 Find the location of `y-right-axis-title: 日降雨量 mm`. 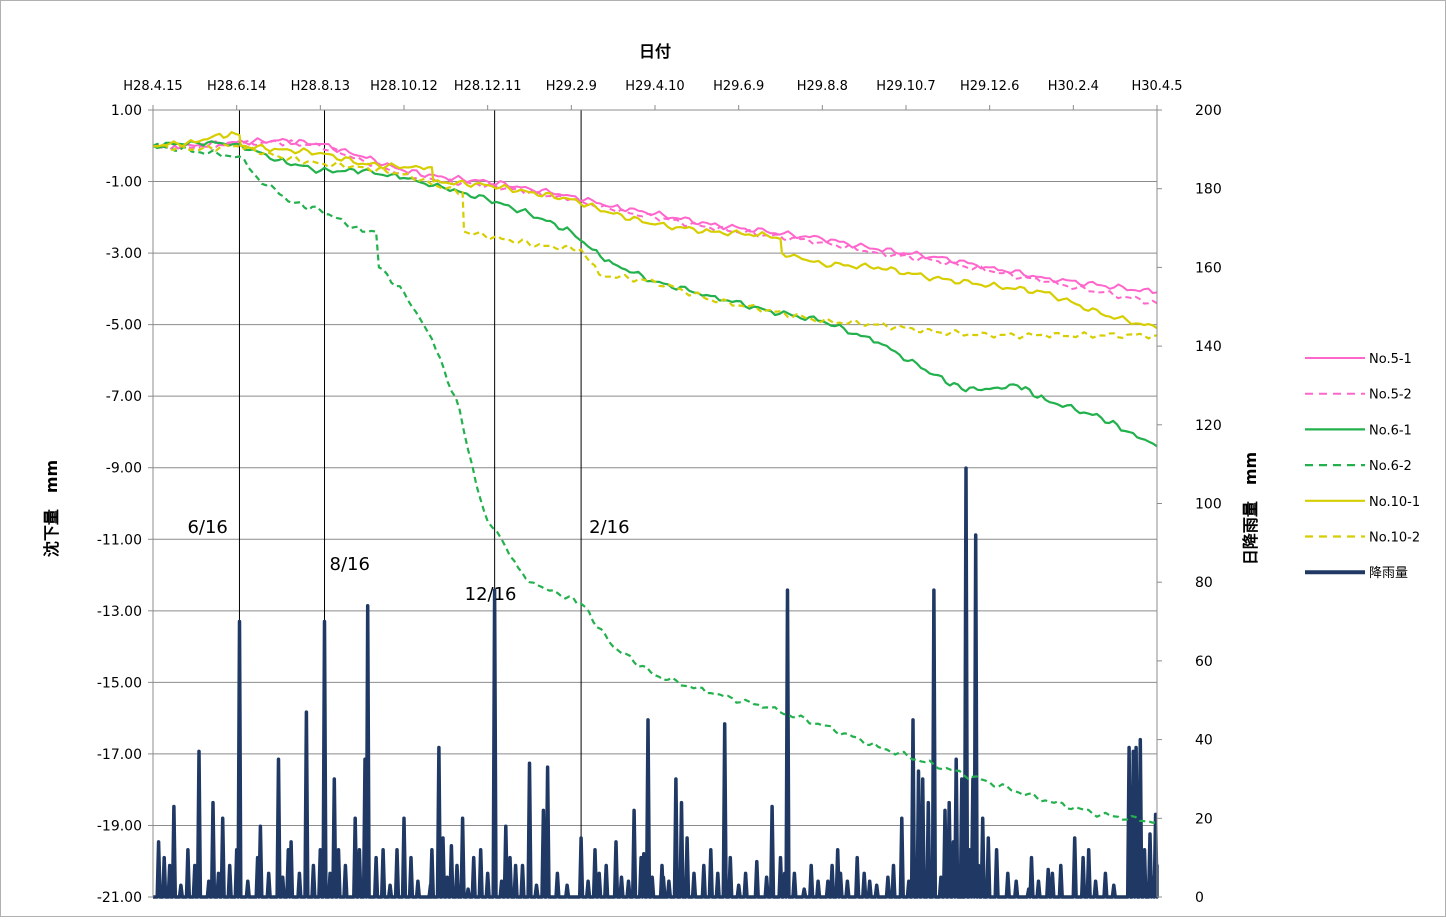

y-right-axis-title: 日降雨量 mm is located at coordinates (1250, 508).